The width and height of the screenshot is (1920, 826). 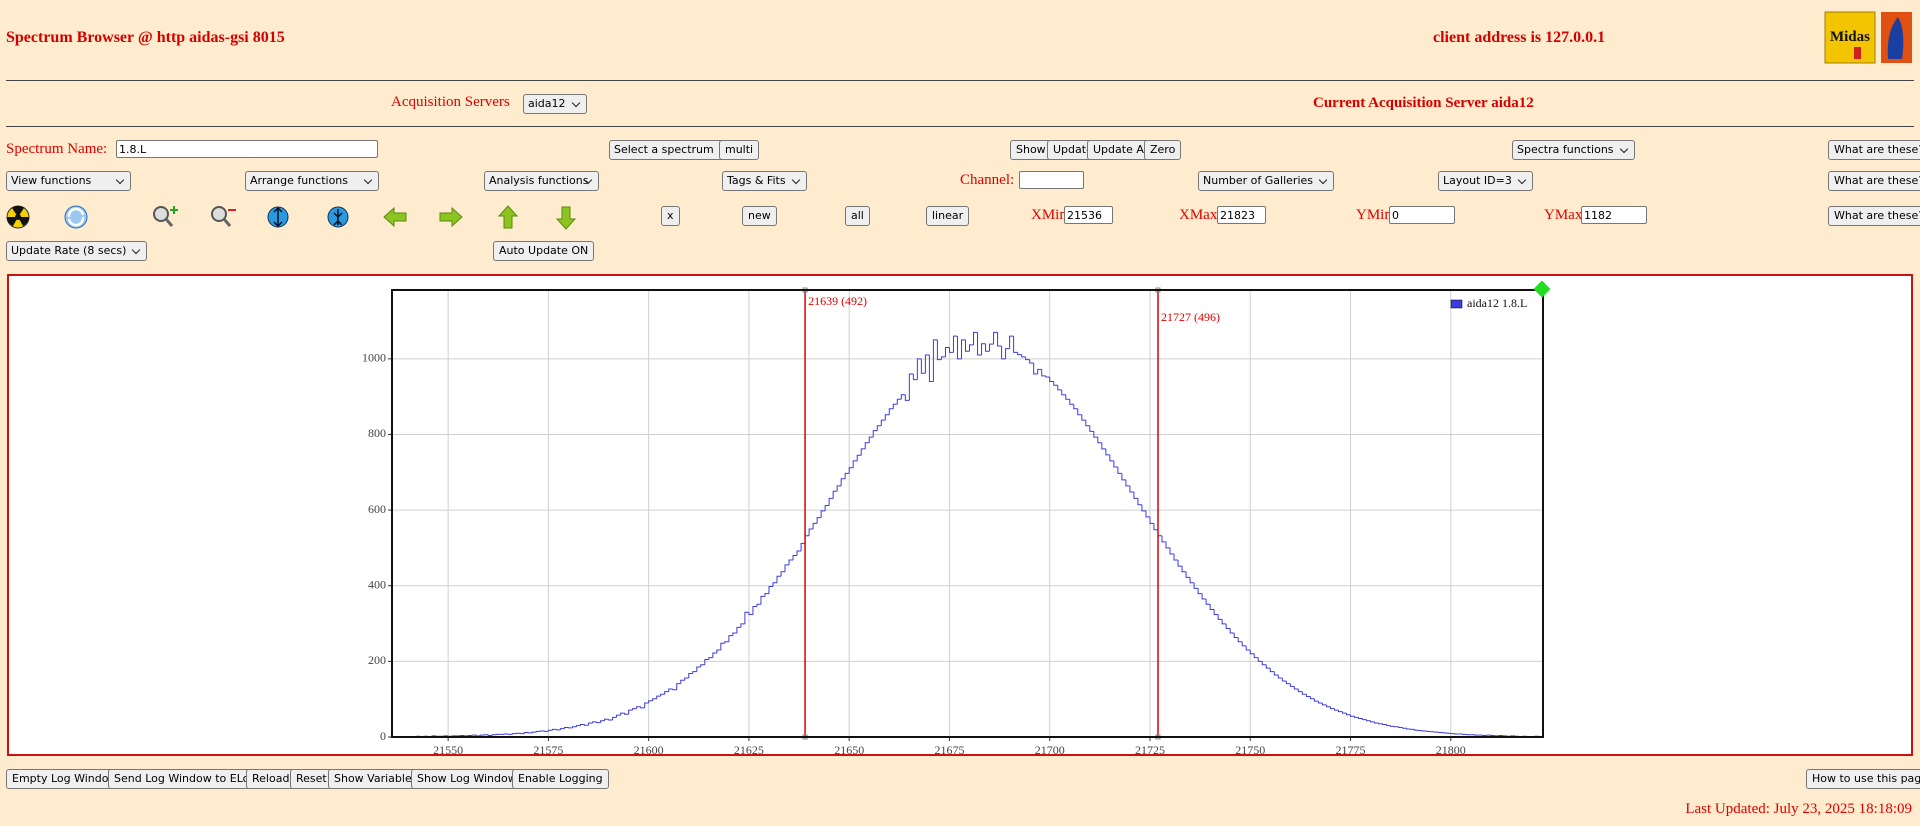 What do you see at coordinates (1073, 150) in the screenshot?
I see `update-button: Update` at bounding box center [1073, 150].